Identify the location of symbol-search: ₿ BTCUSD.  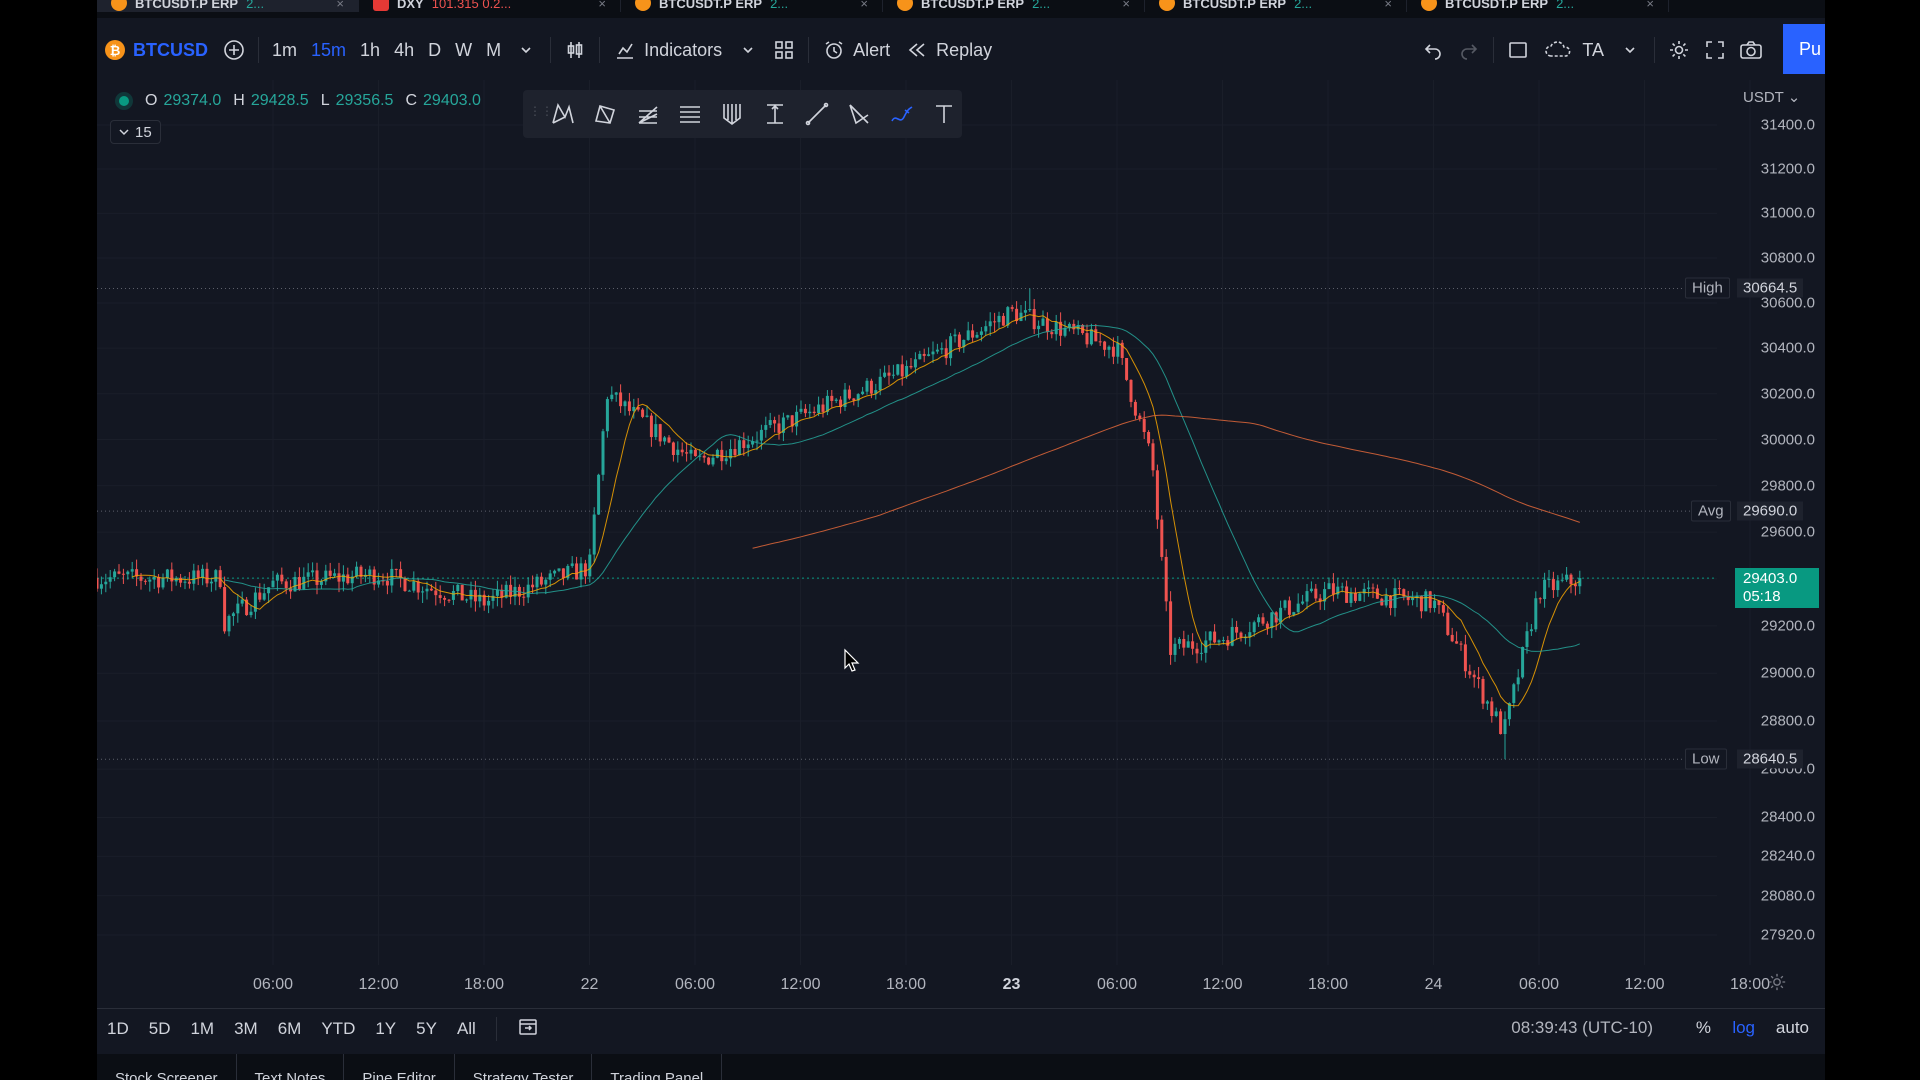
(156, 50).